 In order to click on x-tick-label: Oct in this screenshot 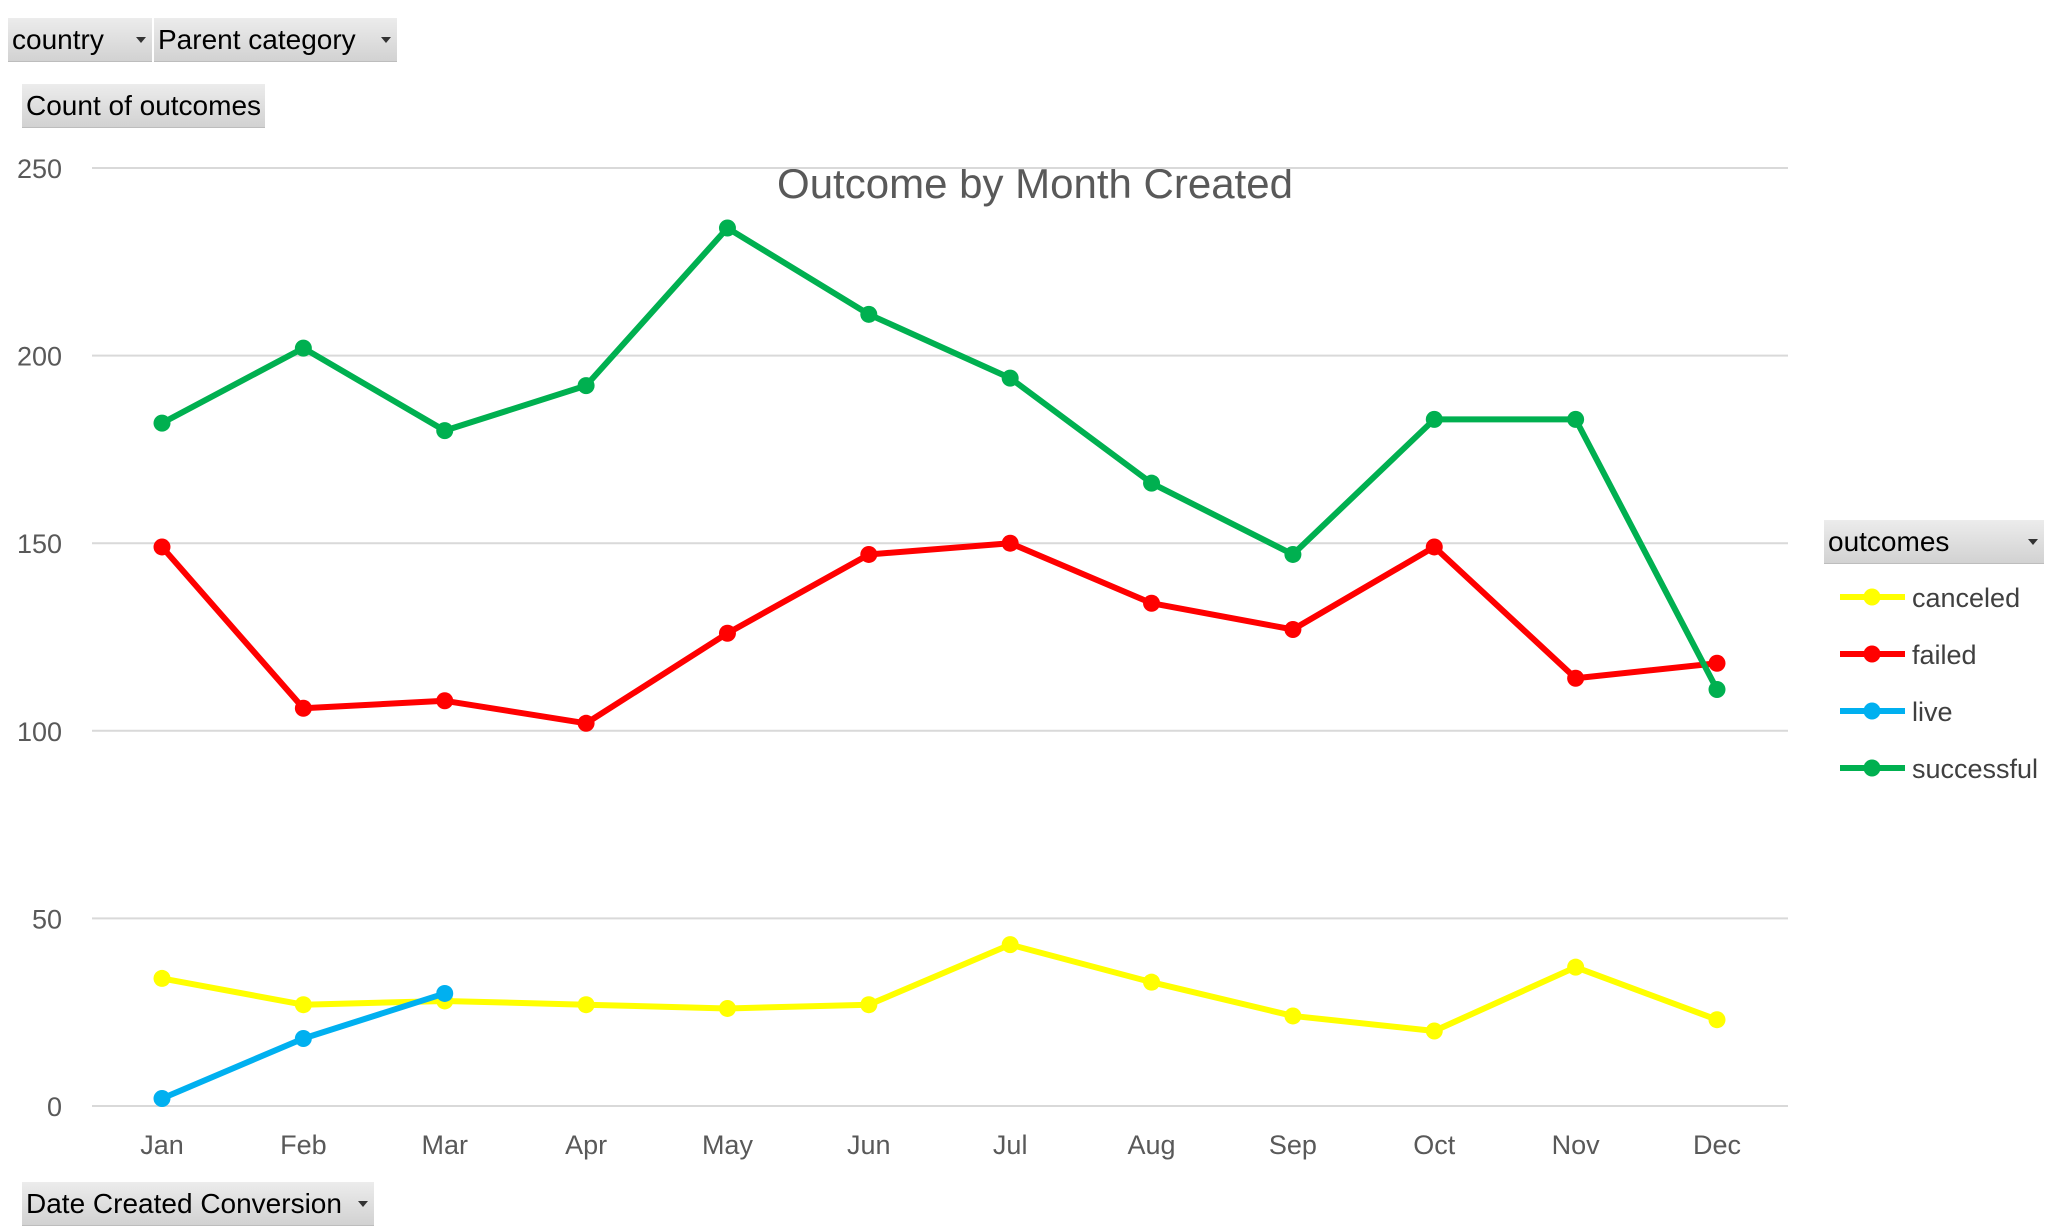, I will do `click(1434, 1145)`.